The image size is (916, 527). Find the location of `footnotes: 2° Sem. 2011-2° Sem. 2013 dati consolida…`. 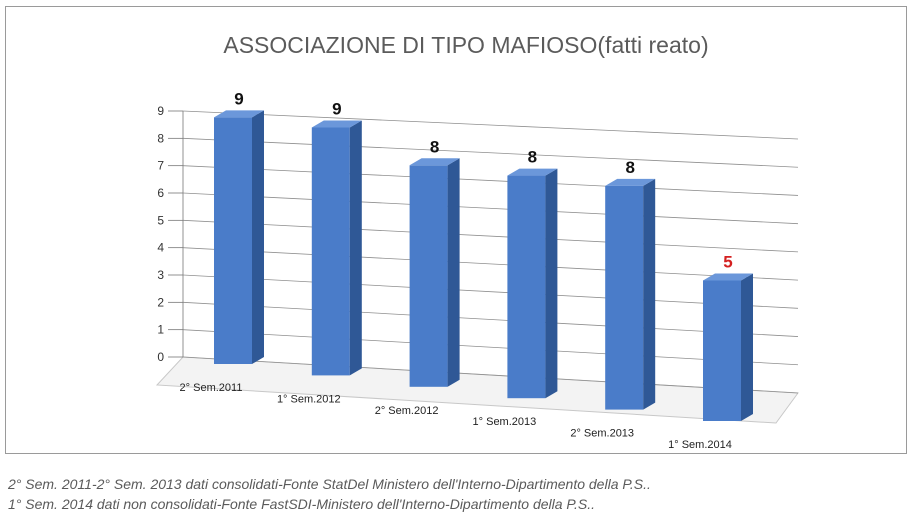

footnotes: 2° Sem. 2011-2° Sem. 2013 dati consolida… is located at coordinates (458, 494).